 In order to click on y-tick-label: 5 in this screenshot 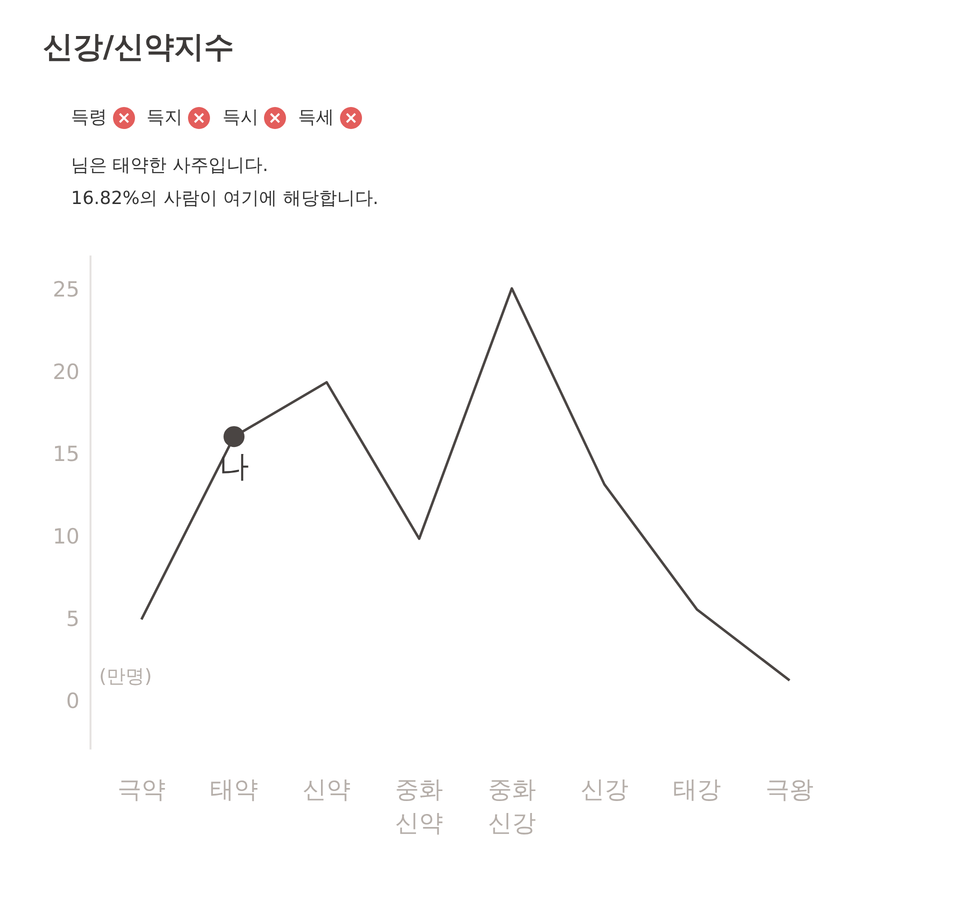, I will do `click(73, 618)`.